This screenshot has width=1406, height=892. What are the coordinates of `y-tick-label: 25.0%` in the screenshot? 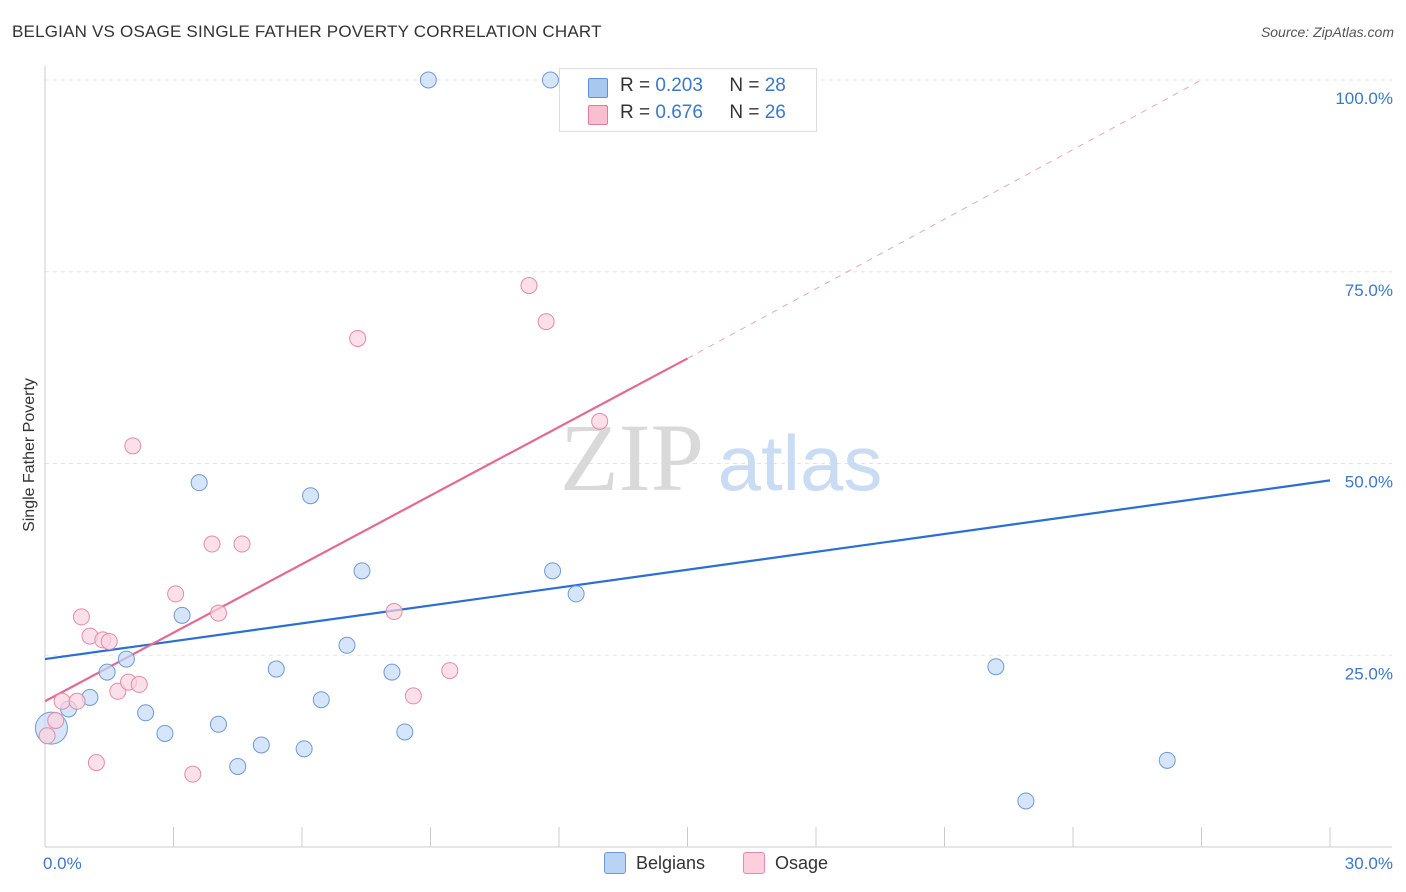 It's located at (1369, 673).